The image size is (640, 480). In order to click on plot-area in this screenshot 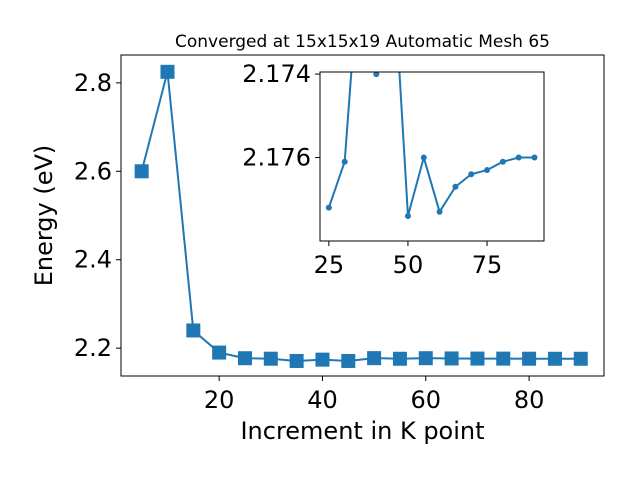, I will do `click(432, 156)`.